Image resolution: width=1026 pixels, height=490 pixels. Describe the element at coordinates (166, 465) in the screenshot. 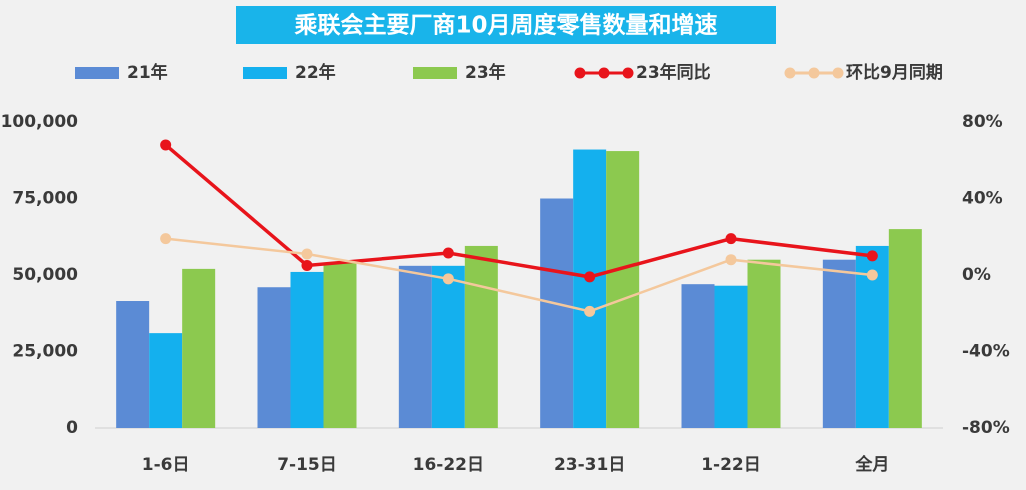

I see `x-tick-label: 1-6日` at that location.